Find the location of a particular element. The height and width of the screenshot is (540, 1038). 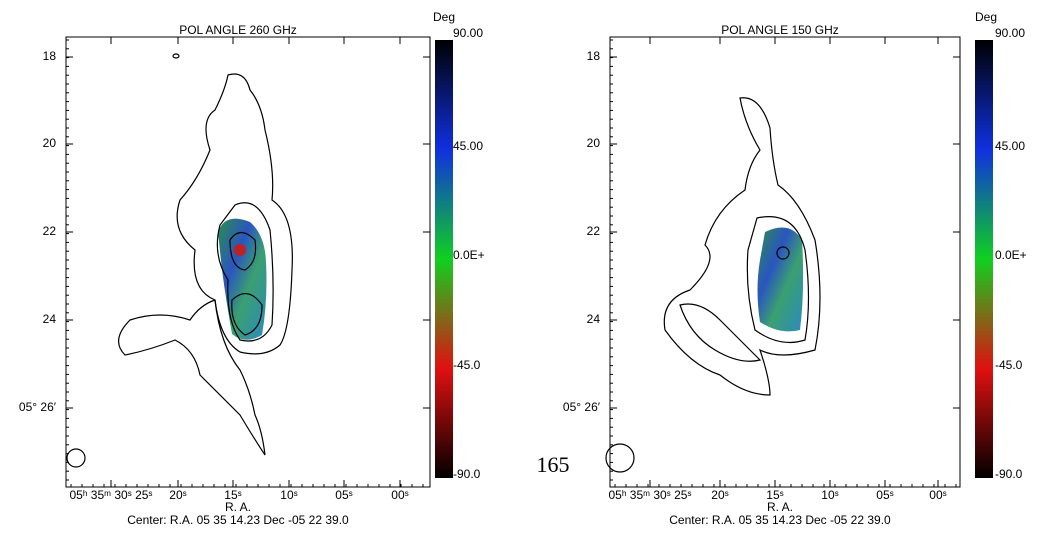

map-spot is located at coordinates (240, 250).